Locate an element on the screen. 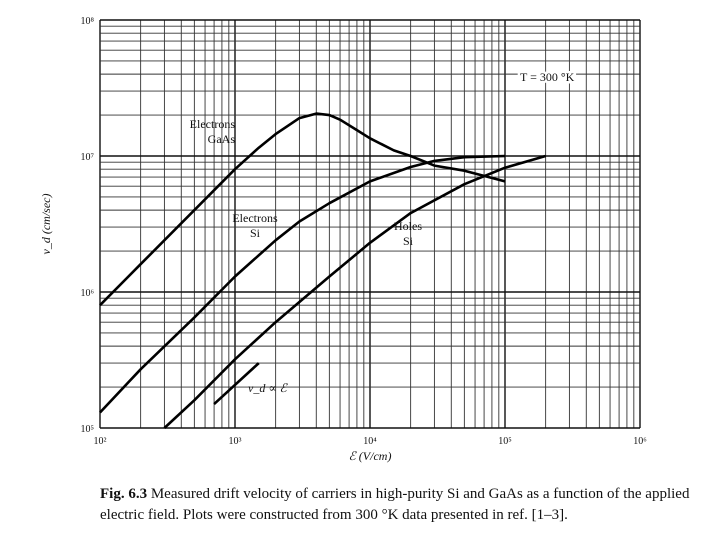  proportionality-line is located at coordinates (236, 384).